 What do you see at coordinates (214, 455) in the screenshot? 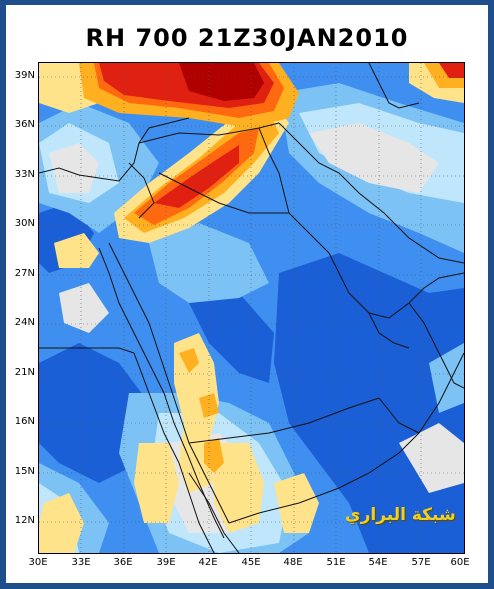
I see `field-moister-yemen` at bounding box center [214, 455].